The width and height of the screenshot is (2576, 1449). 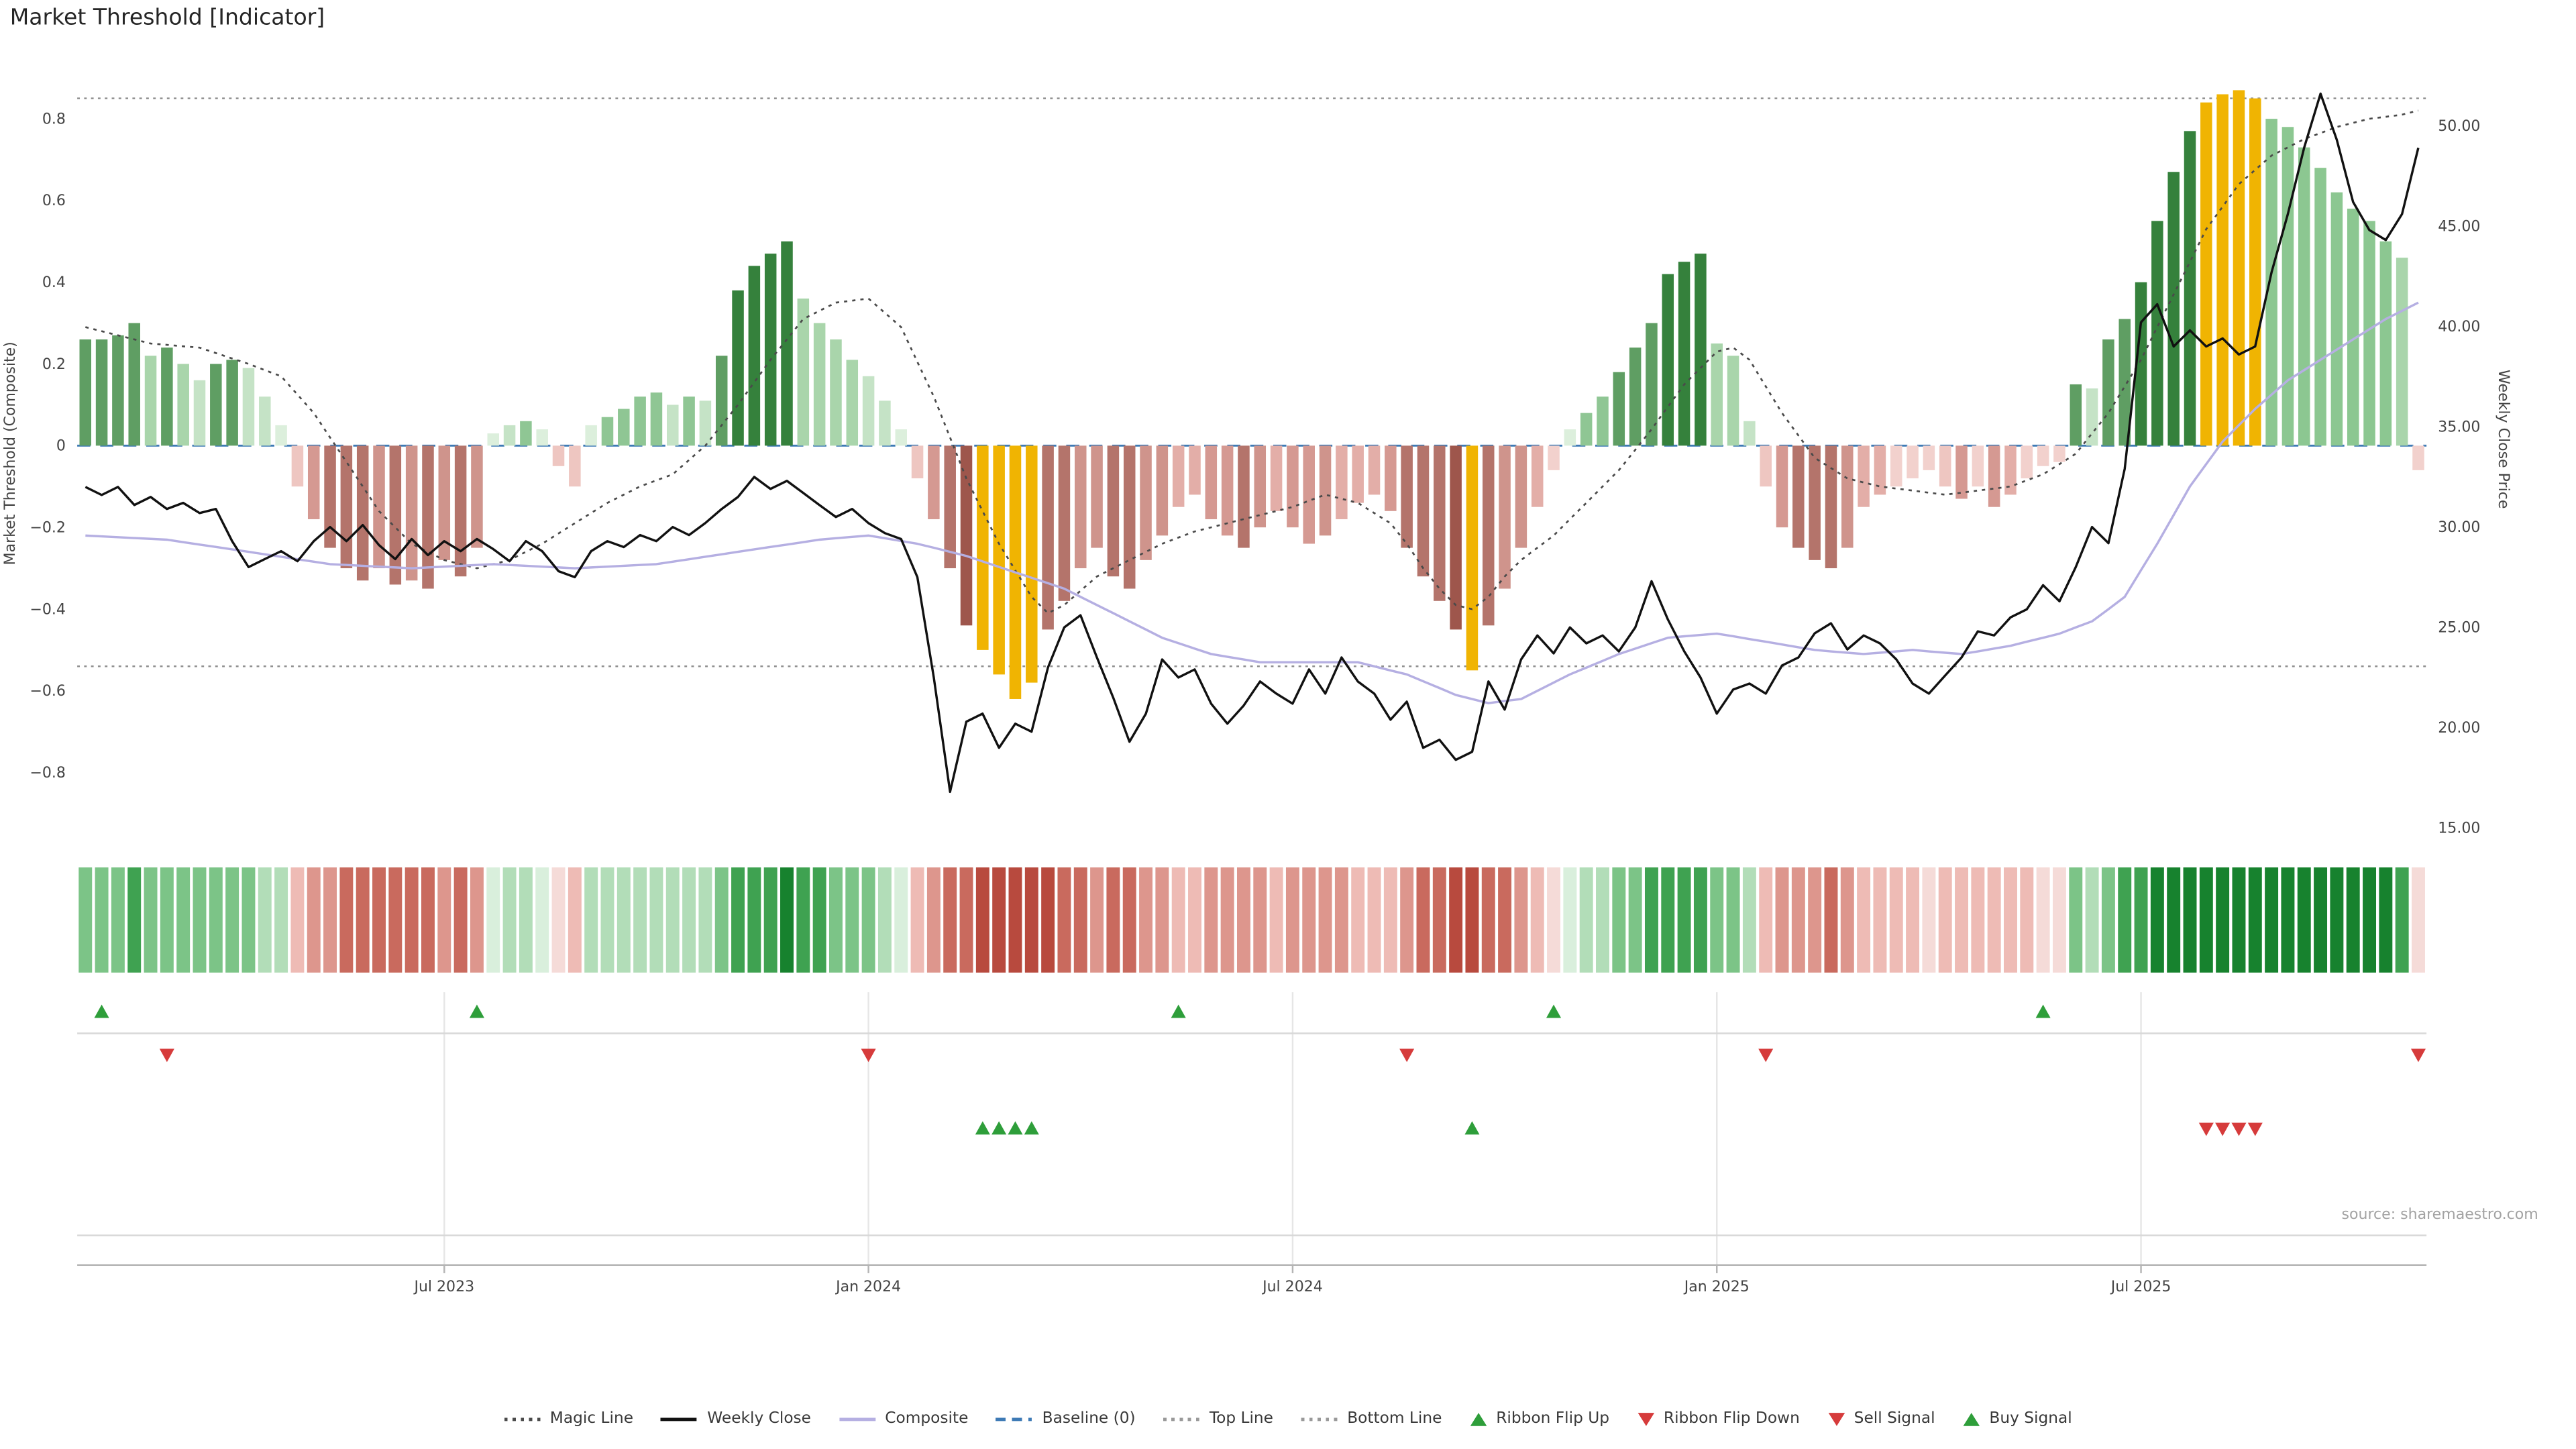 What do you see at coordinates (1539, 1418) in the screenshot?
I see `legend-item-ribbon-flip-up: Ribbon Flip Up` at bounding box center [1539, 1418].